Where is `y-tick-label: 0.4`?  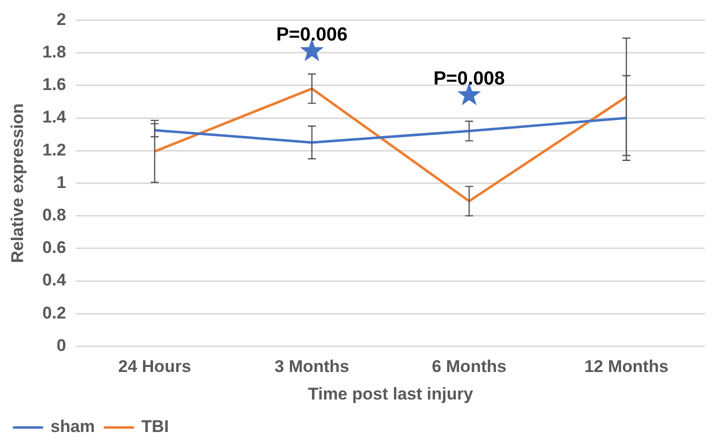
y-tick-label: 0.4 is located at coordinates (54, 280).